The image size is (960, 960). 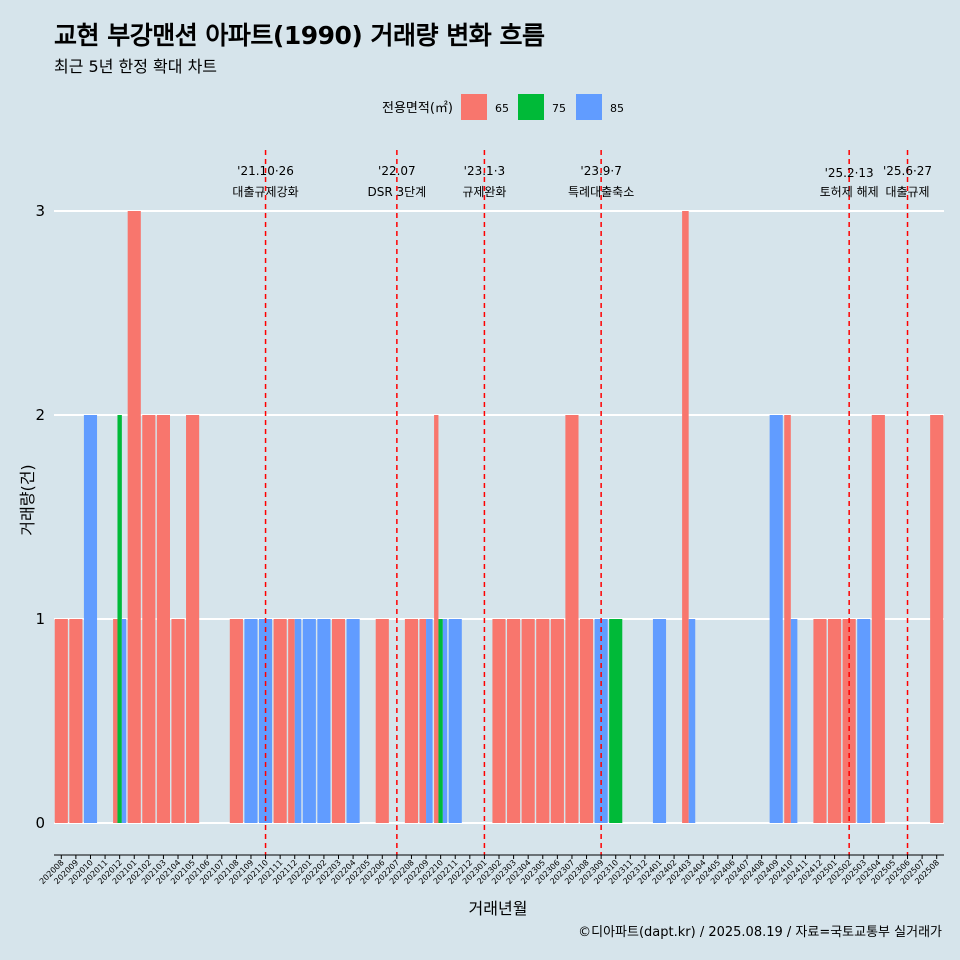 What do you see at coordinates (600, 171) in the screenshot?
I see `event-date-label: '23.9·7` at bounding box center [600, 171].